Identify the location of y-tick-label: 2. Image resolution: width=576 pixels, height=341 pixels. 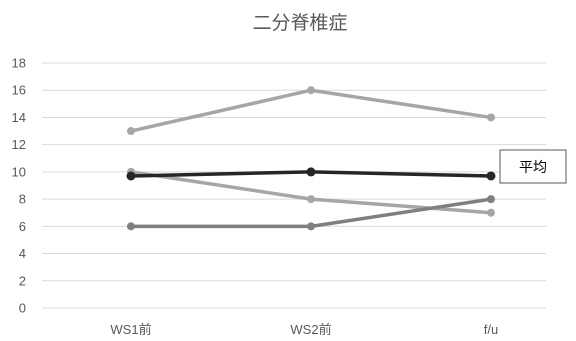
(22, 280).